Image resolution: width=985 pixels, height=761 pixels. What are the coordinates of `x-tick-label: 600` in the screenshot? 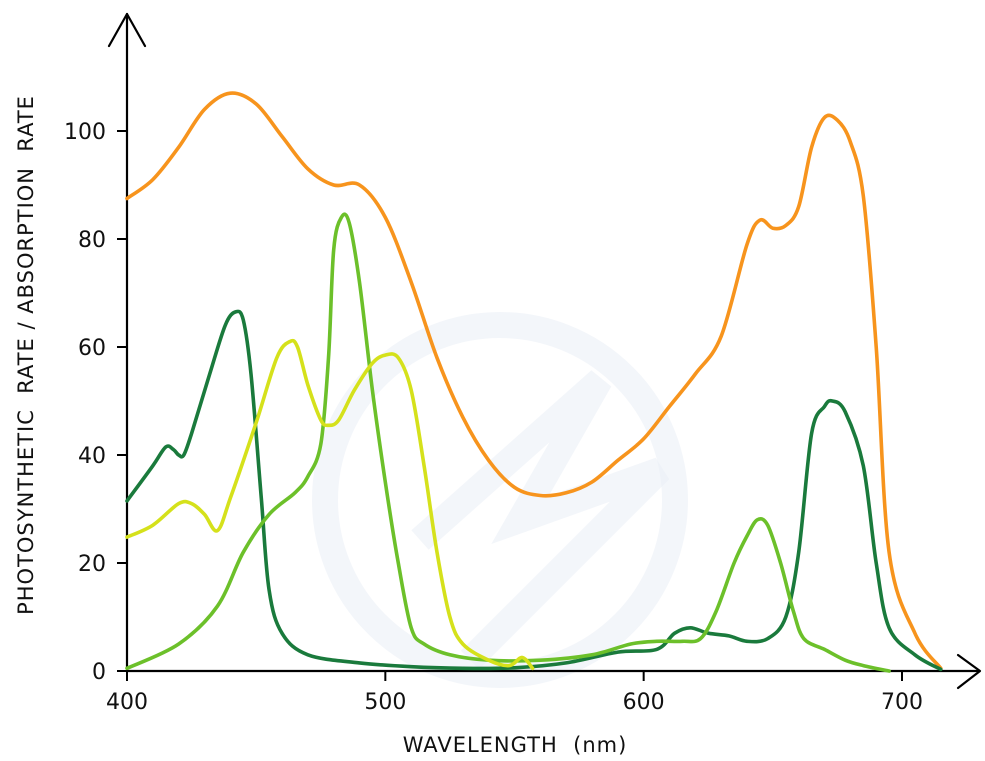 It's located at (644, 702).